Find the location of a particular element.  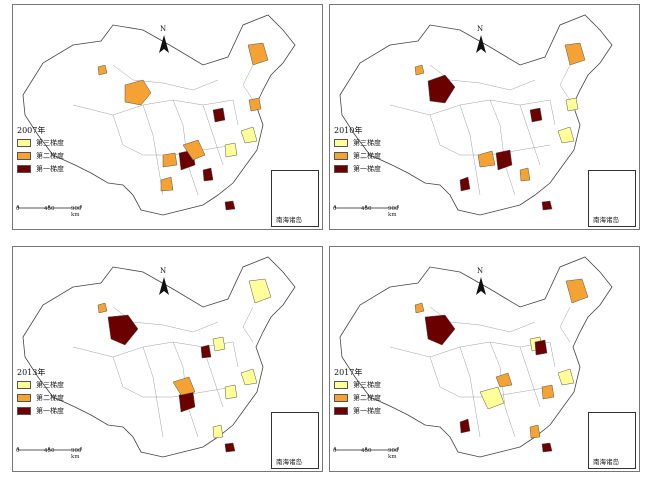

year-label: 2007年 is located at coordinates (31, 130).